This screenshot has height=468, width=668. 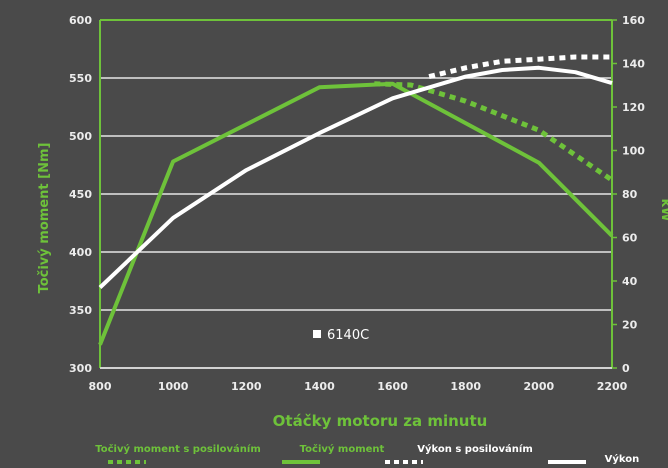 What do you see at coordinates (80, 368) in the screenshot?
I see `y-left-tick-300: 300` at bounding box center [80, 368].